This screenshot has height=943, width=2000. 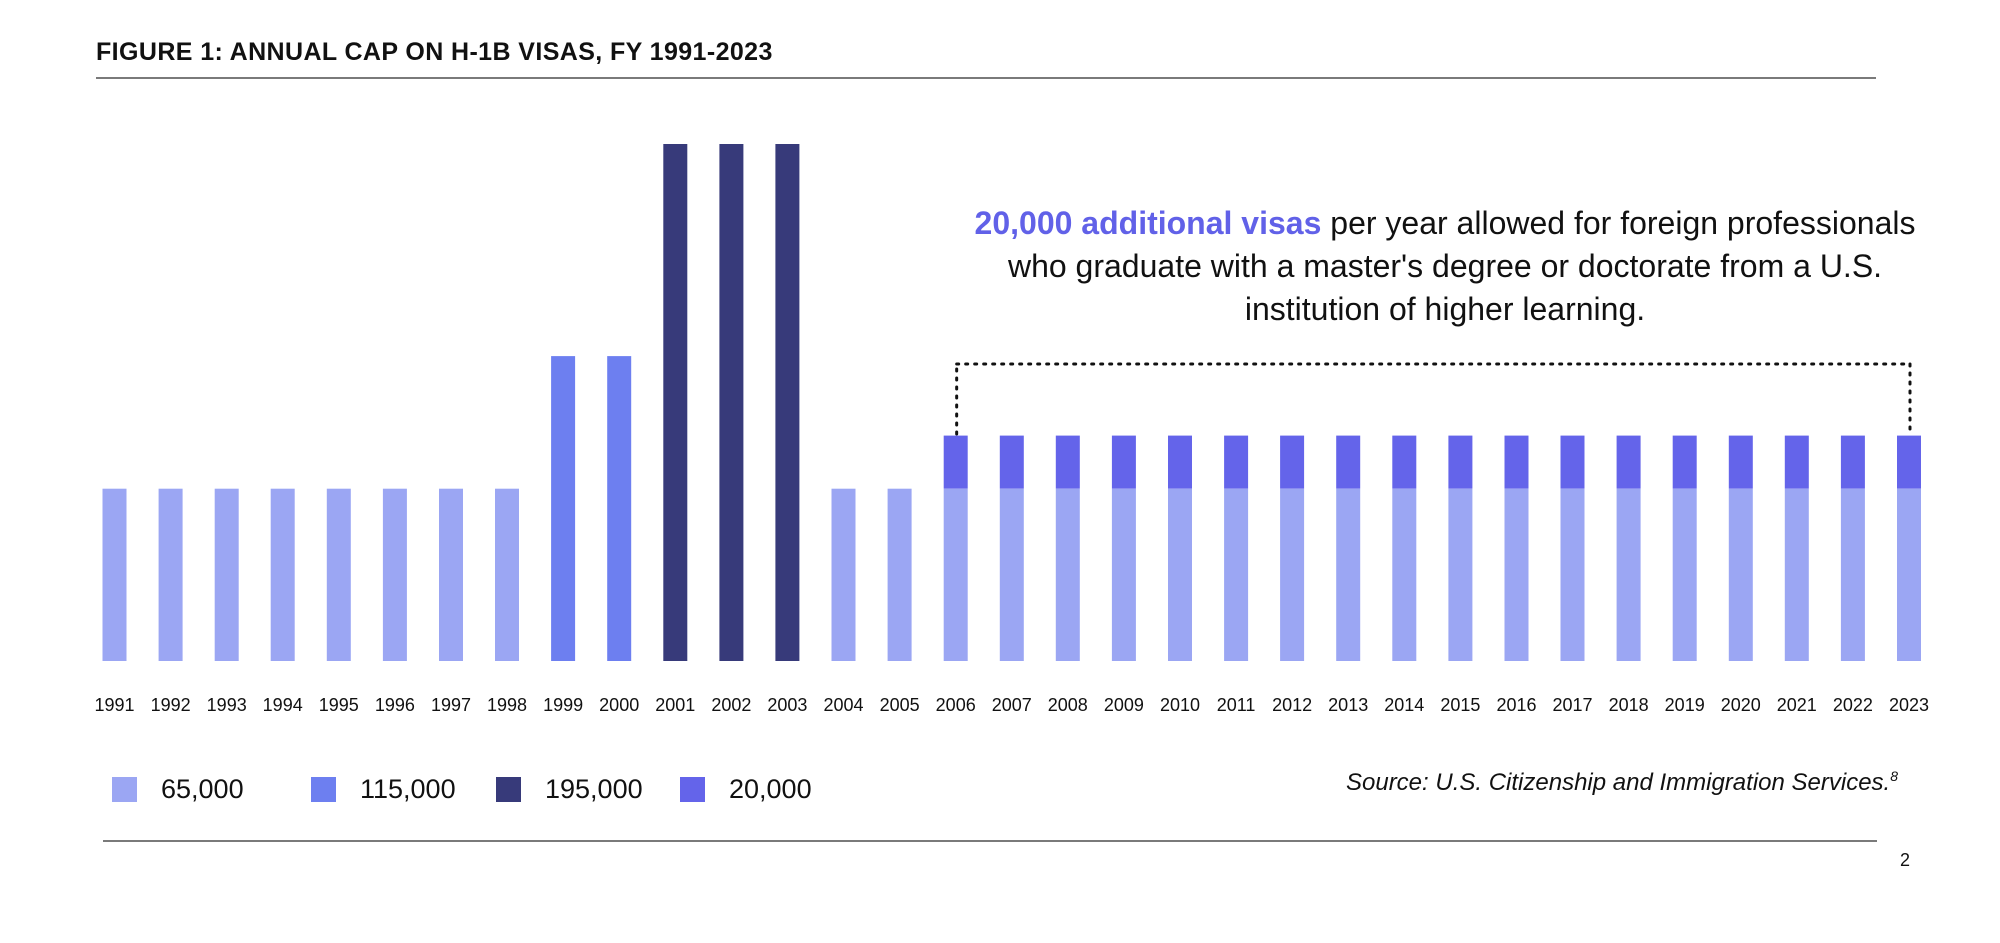 What do you see at coordinates (114, 705) in the screenshot?
I see `x-tick-label: 1991` at bounding box center [114, 705].